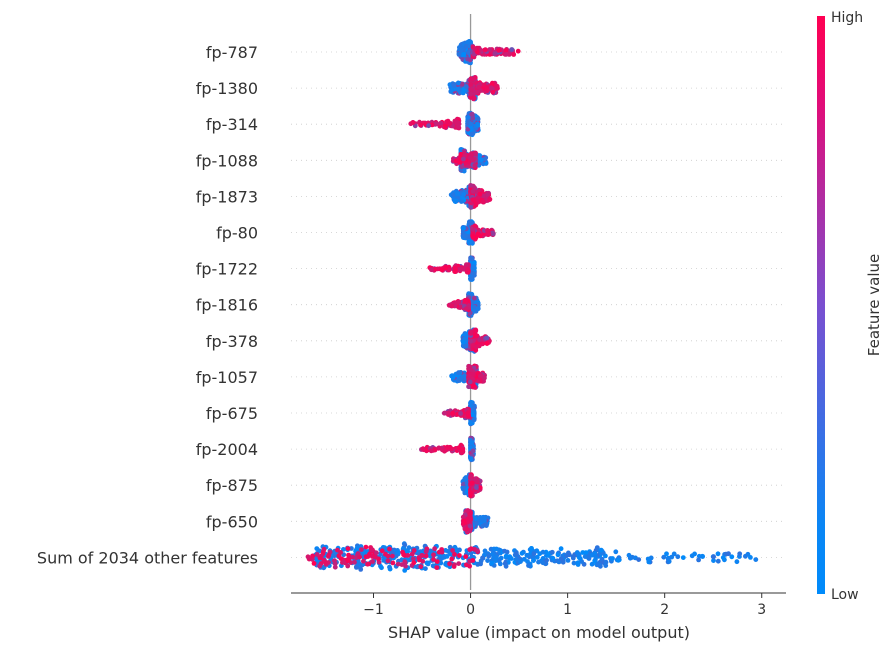 Image resolution: width=893 pixels, height=651 pixels. What do you see at coordinates (845, 595) in the screenshot?
I see `colorbar-low-label: Low` at bounding box center [845, 595].